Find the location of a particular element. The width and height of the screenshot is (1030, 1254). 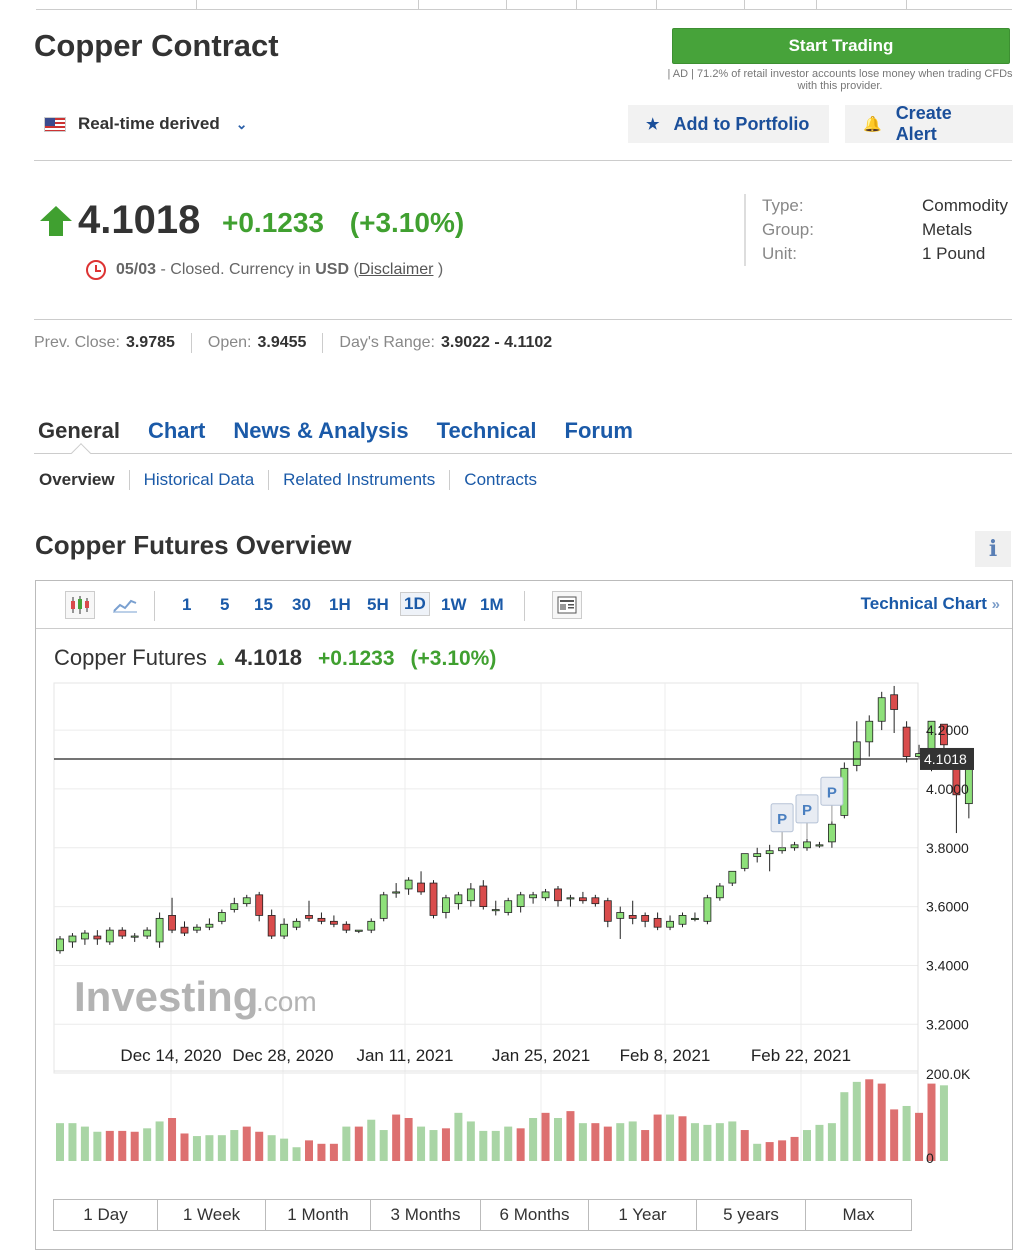

subtab-contracts: Contracts is located at coordinates (501, 479).